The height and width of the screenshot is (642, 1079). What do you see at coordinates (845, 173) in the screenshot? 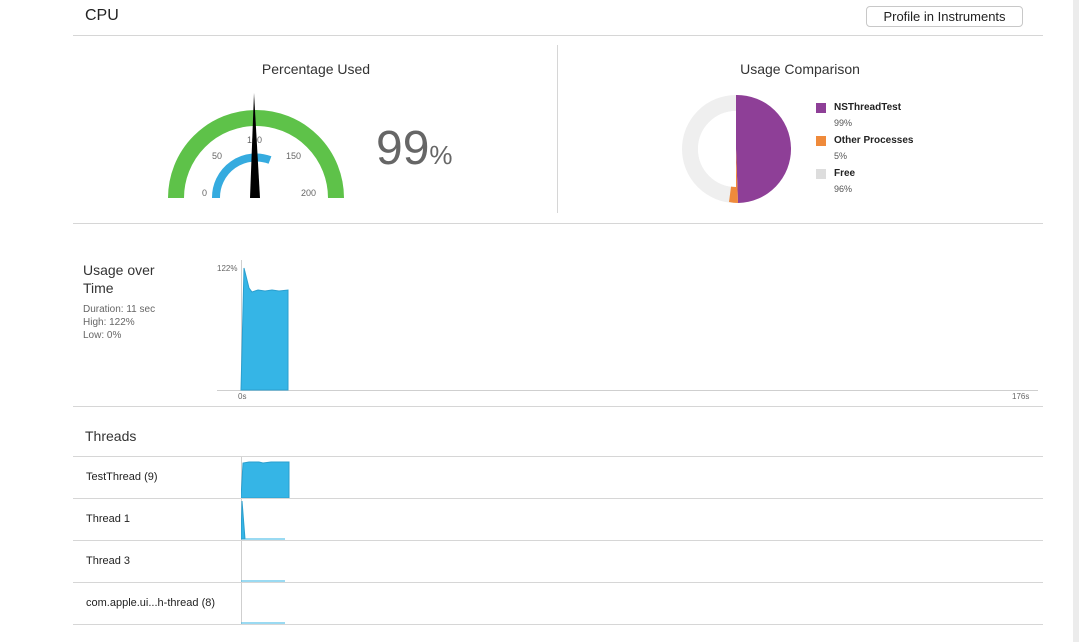
I see `legend-name-free: Free` at bounding box center [845, 173].